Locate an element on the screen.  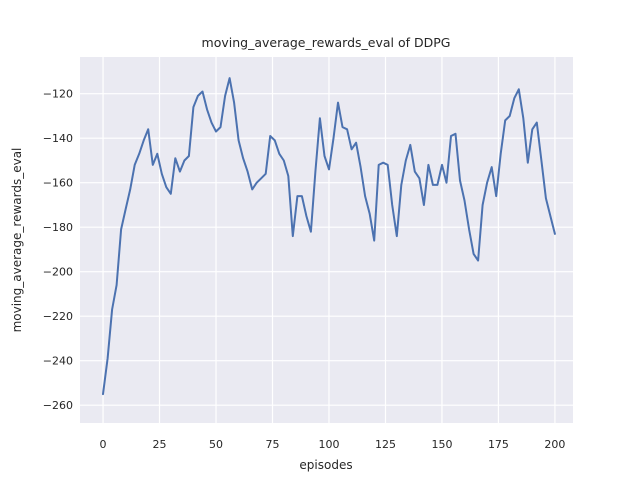
y-axis-label: moving_average_rewards_eval is located at coordinates (17, 240).